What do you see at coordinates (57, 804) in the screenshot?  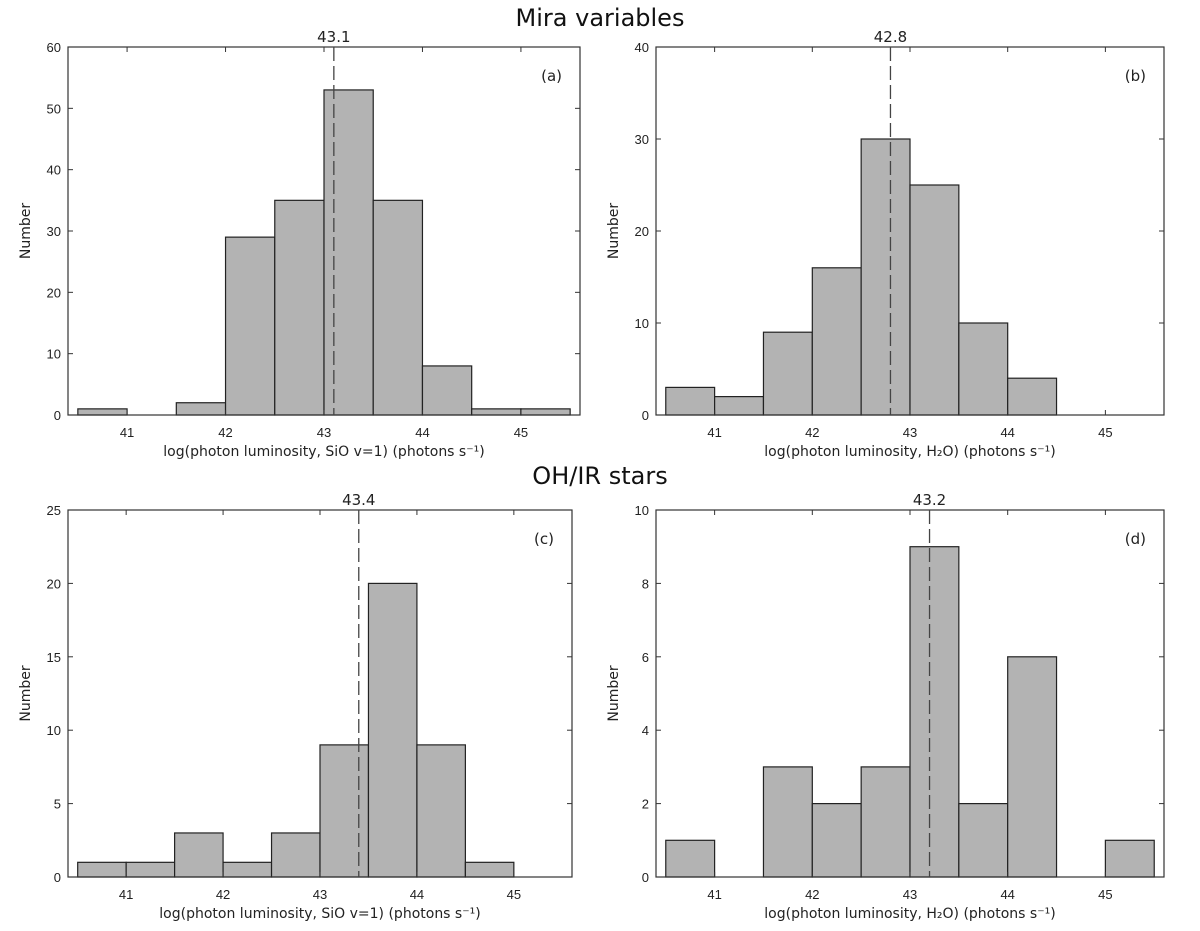 I see `y-tick-label: 5` at bounding box center [57, 804].